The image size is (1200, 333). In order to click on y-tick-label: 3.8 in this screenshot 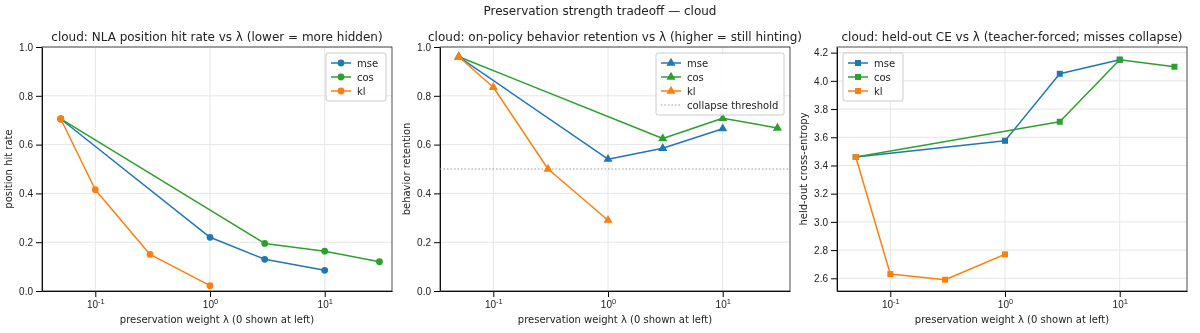, I will do `click(821, 109)`.